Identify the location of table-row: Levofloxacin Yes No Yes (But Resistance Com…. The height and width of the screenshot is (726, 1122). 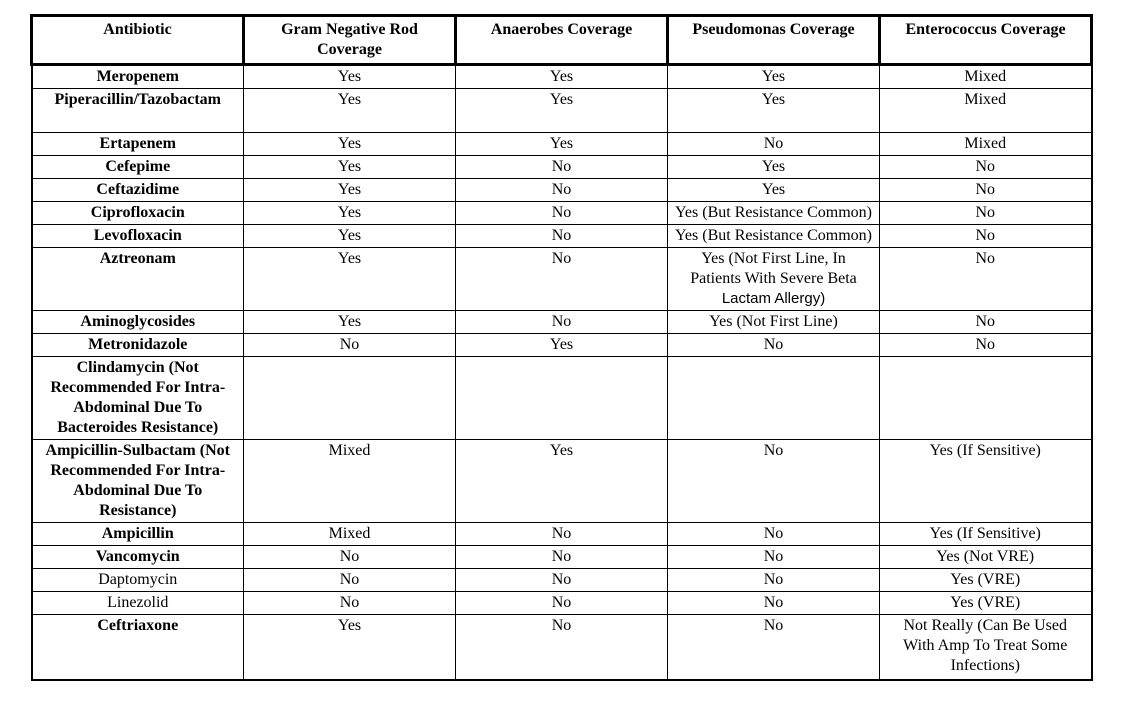
(561, 236).